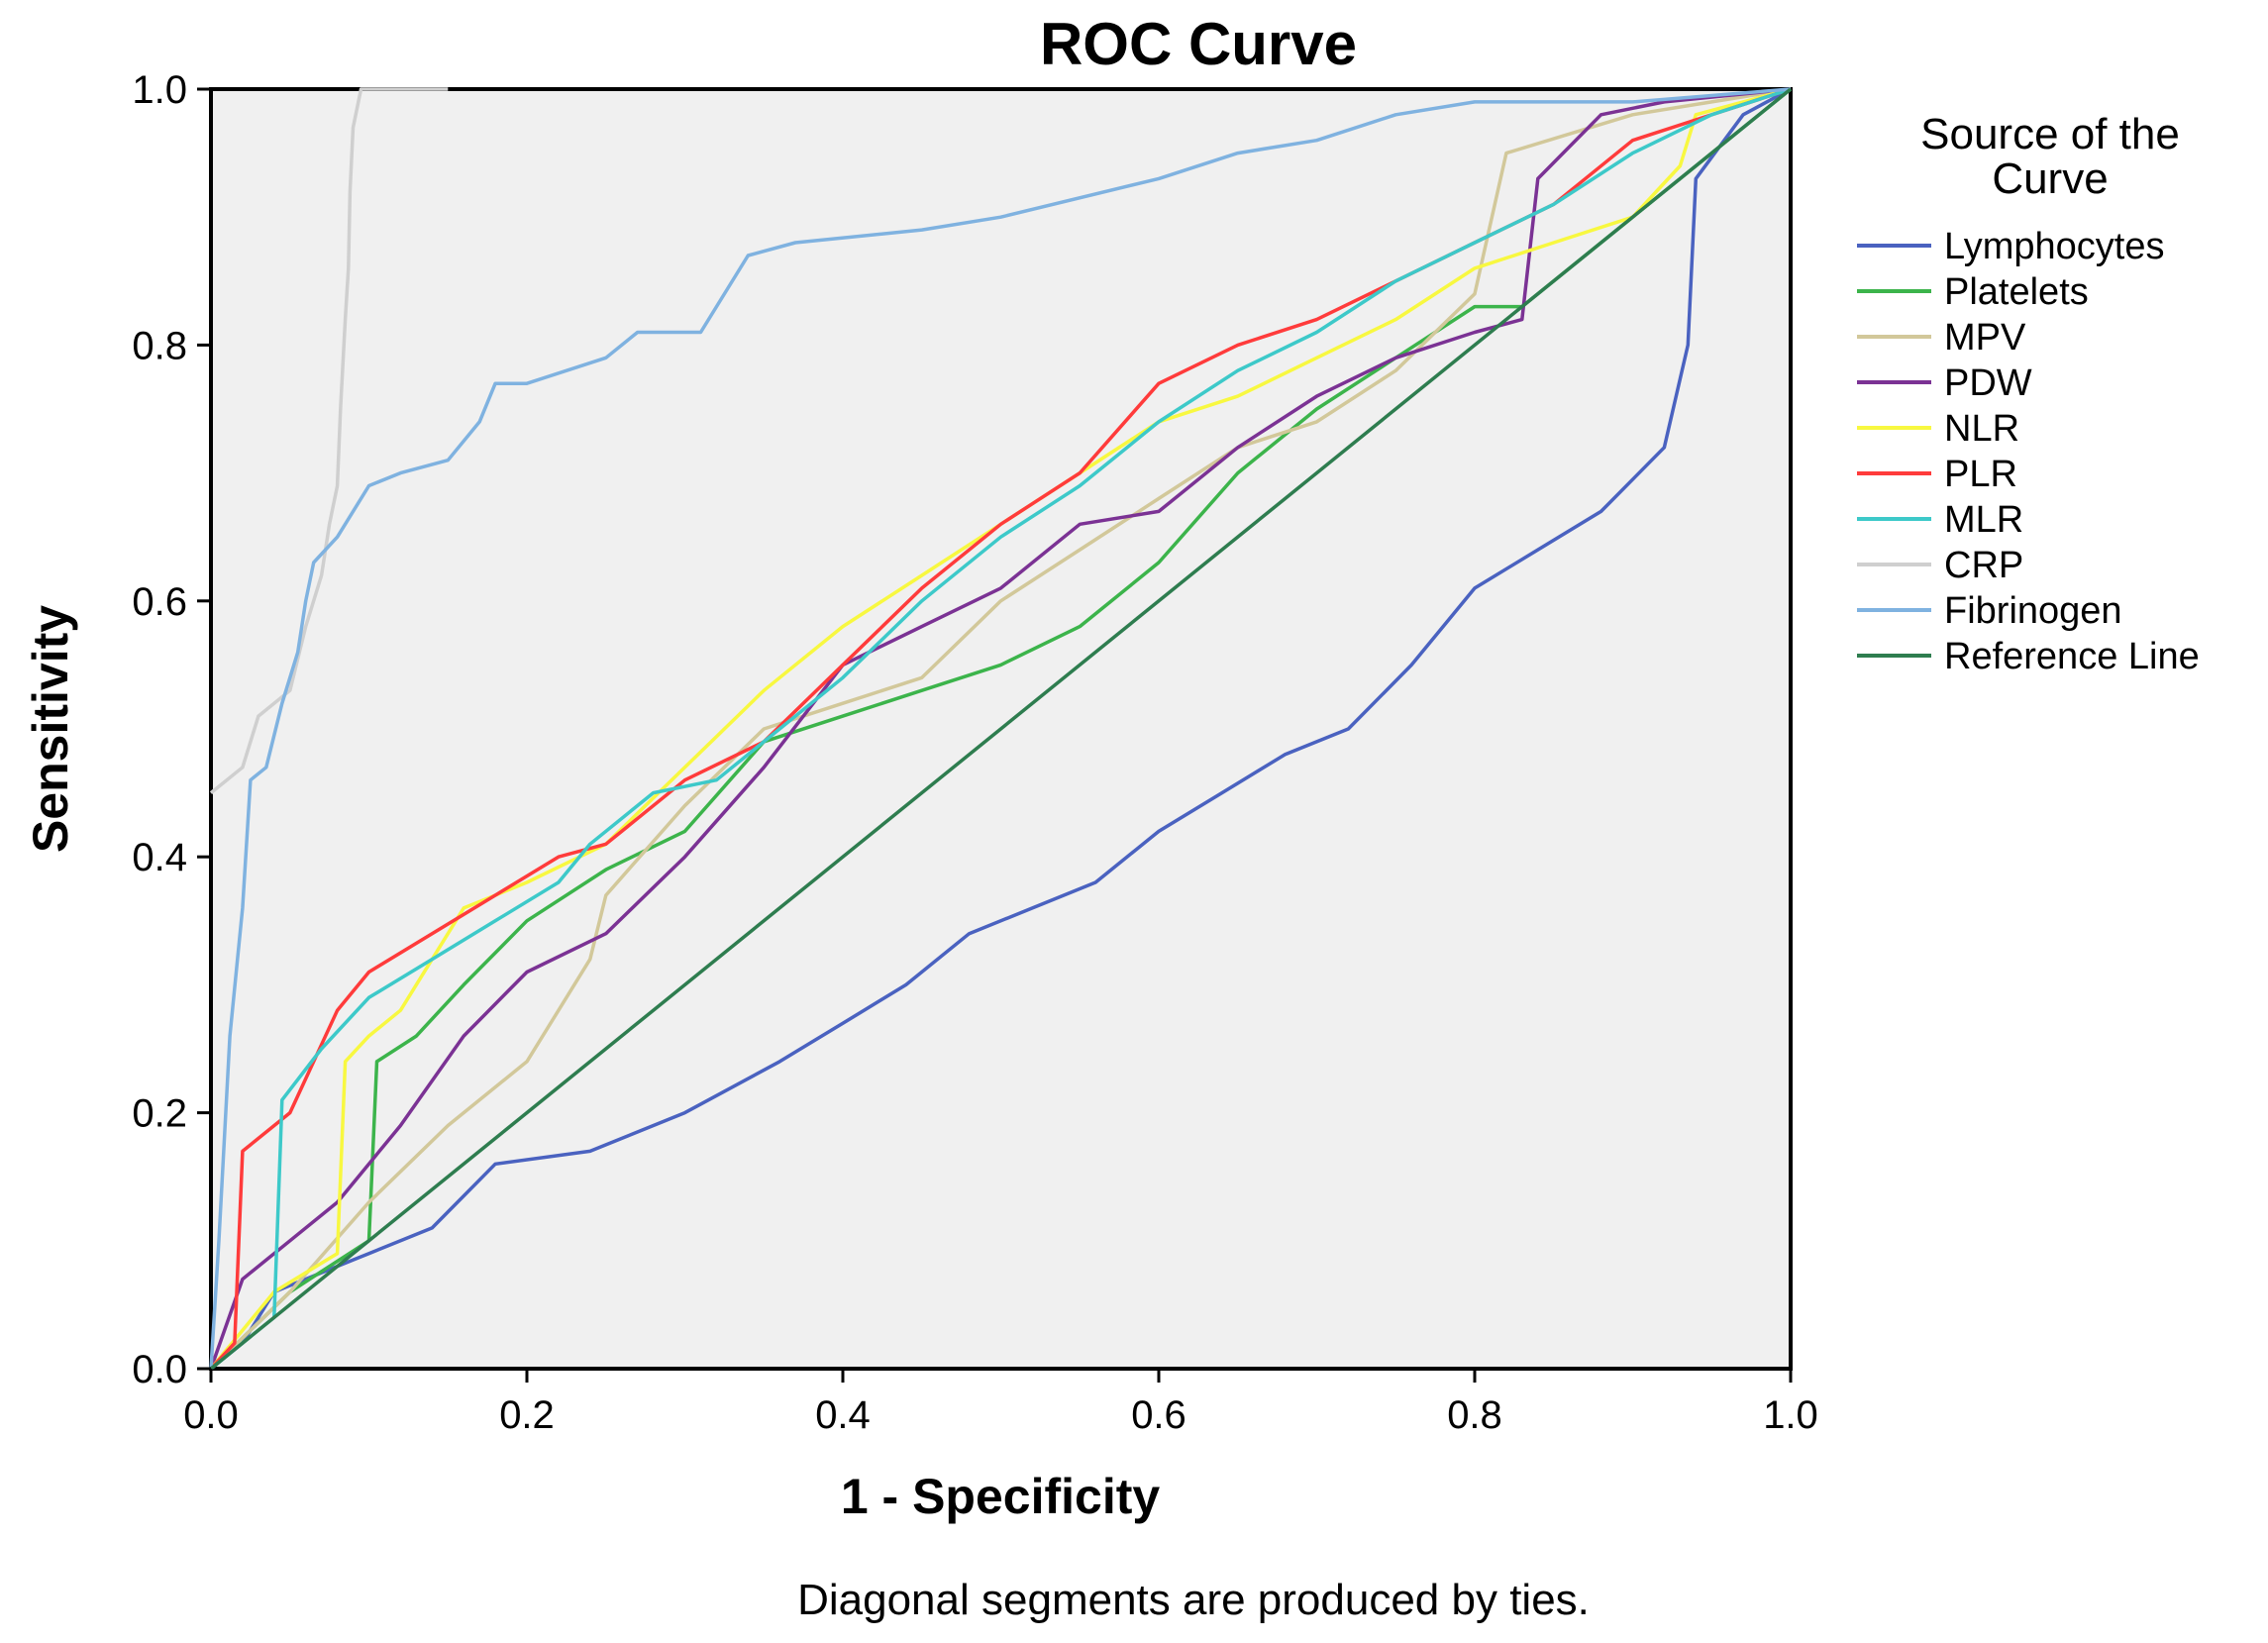  Describe the element at coordinates (2050, 134) in the screenshot. I see `legend-title-line-1: Source of the` at that location.